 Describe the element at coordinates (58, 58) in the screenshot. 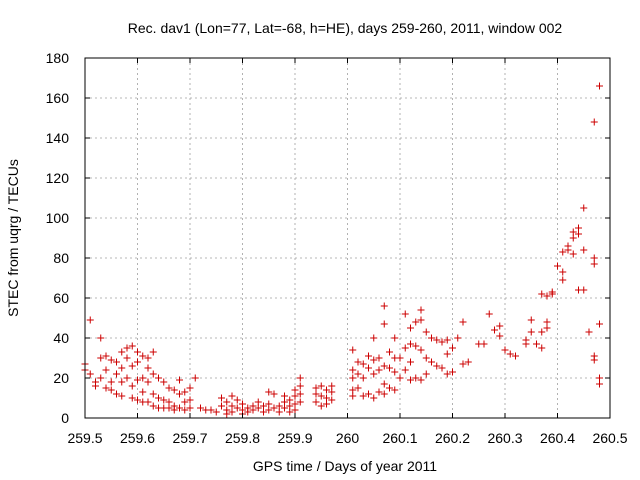

I see `y-tick-label: 180` at that location.